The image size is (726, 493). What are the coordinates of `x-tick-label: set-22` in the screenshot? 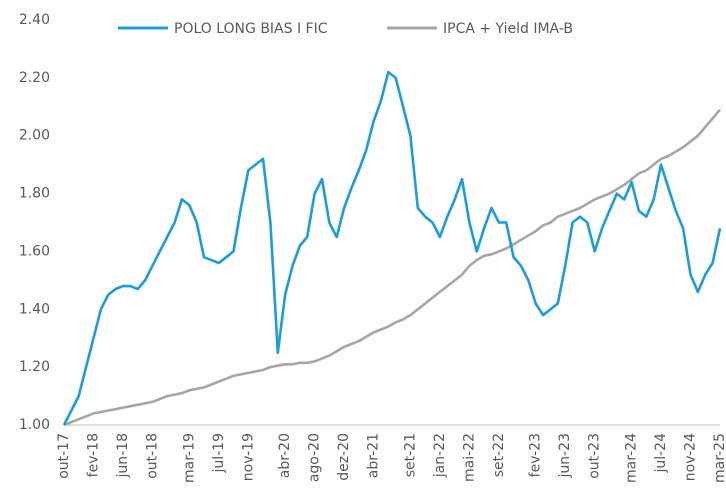 It's located at (499, 455).